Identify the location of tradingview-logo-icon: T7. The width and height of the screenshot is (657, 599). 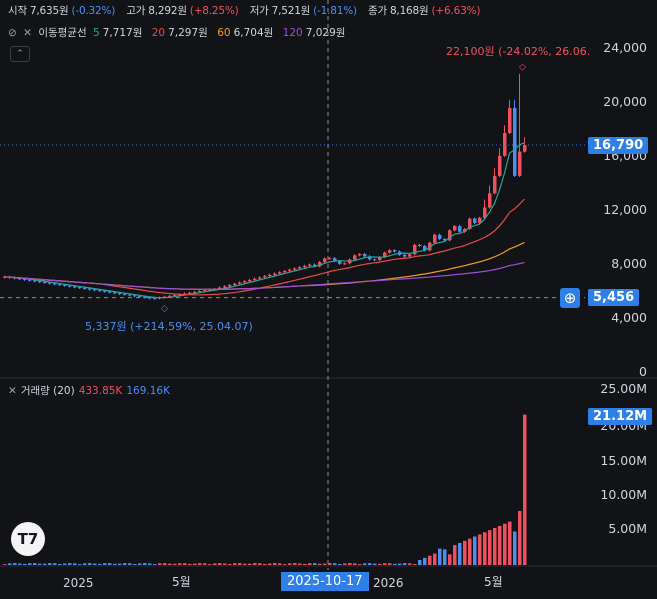
(28, 539).